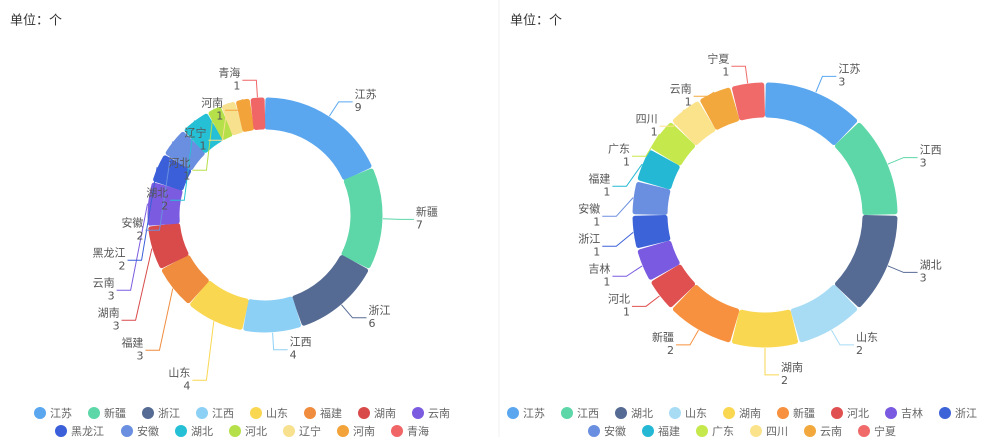  What do you see at coordinates (229, 72) in the screenshot?
I see `slice-label: 青海` at bounding box center [229, 72].